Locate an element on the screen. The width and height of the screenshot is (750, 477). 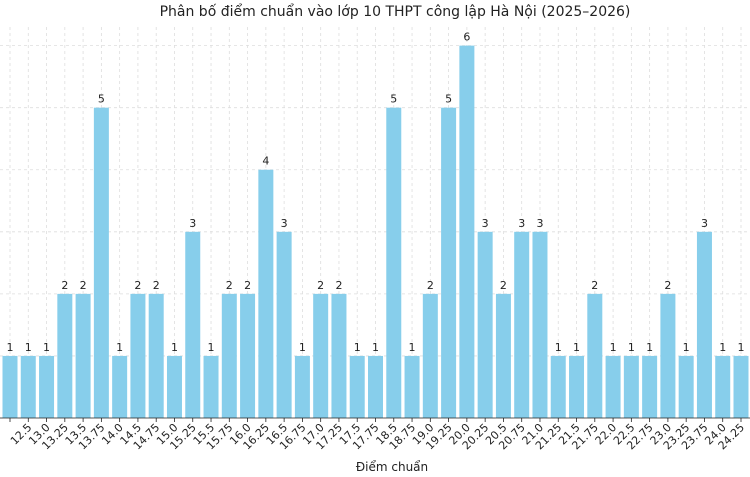
value-label: 4 is located at coordinates (265, 161).